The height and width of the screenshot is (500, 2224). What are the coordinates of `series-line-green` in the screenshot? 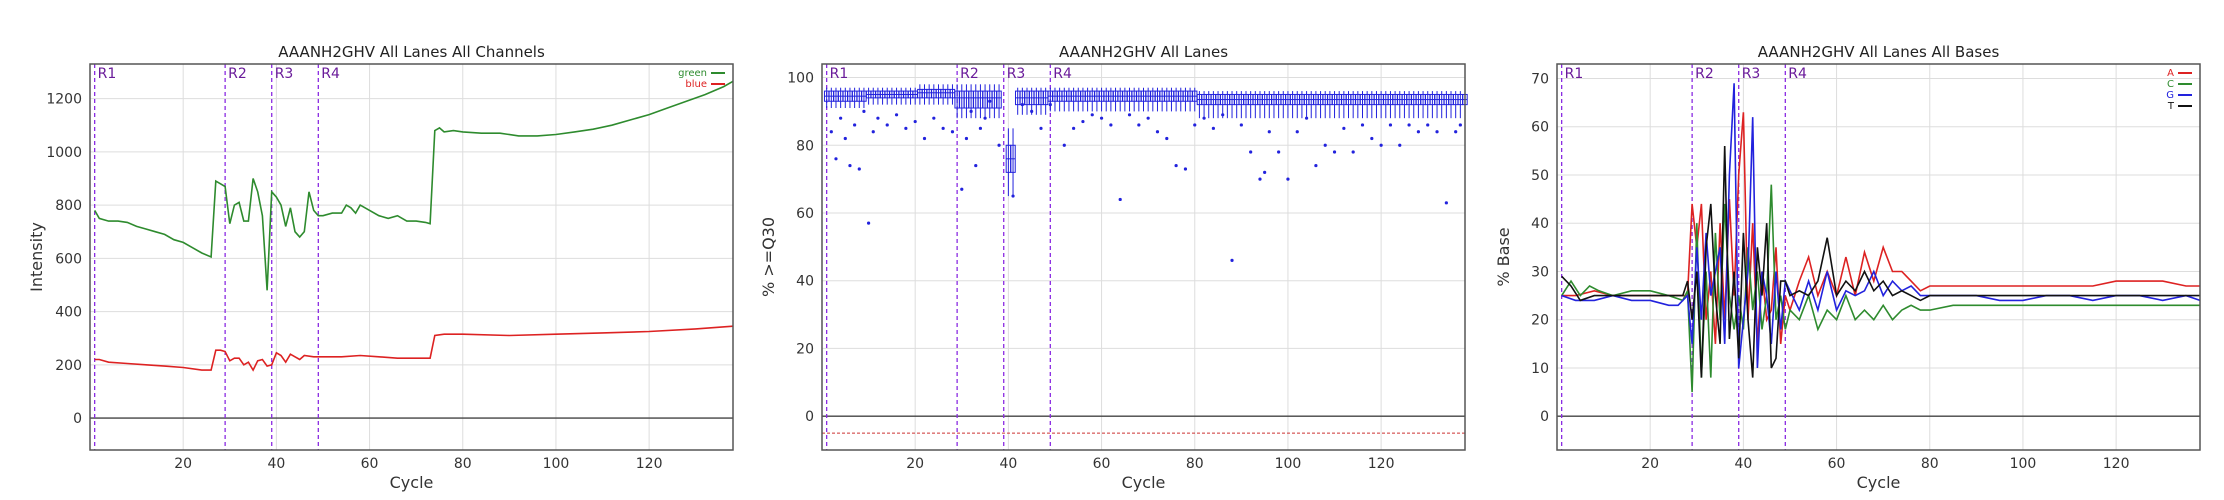 It's located at (414, 185).